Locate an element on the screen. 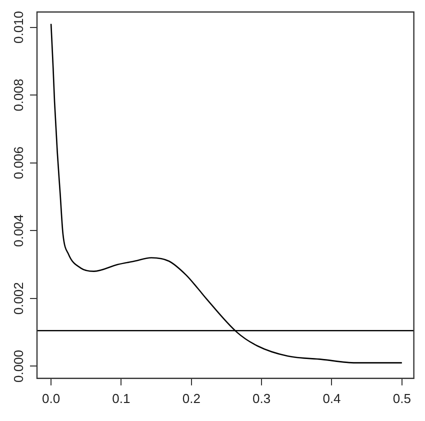 The width and height of the screenshot is (425, 421). x-tick-label: 0.3 is located at coordinates (261, 398).